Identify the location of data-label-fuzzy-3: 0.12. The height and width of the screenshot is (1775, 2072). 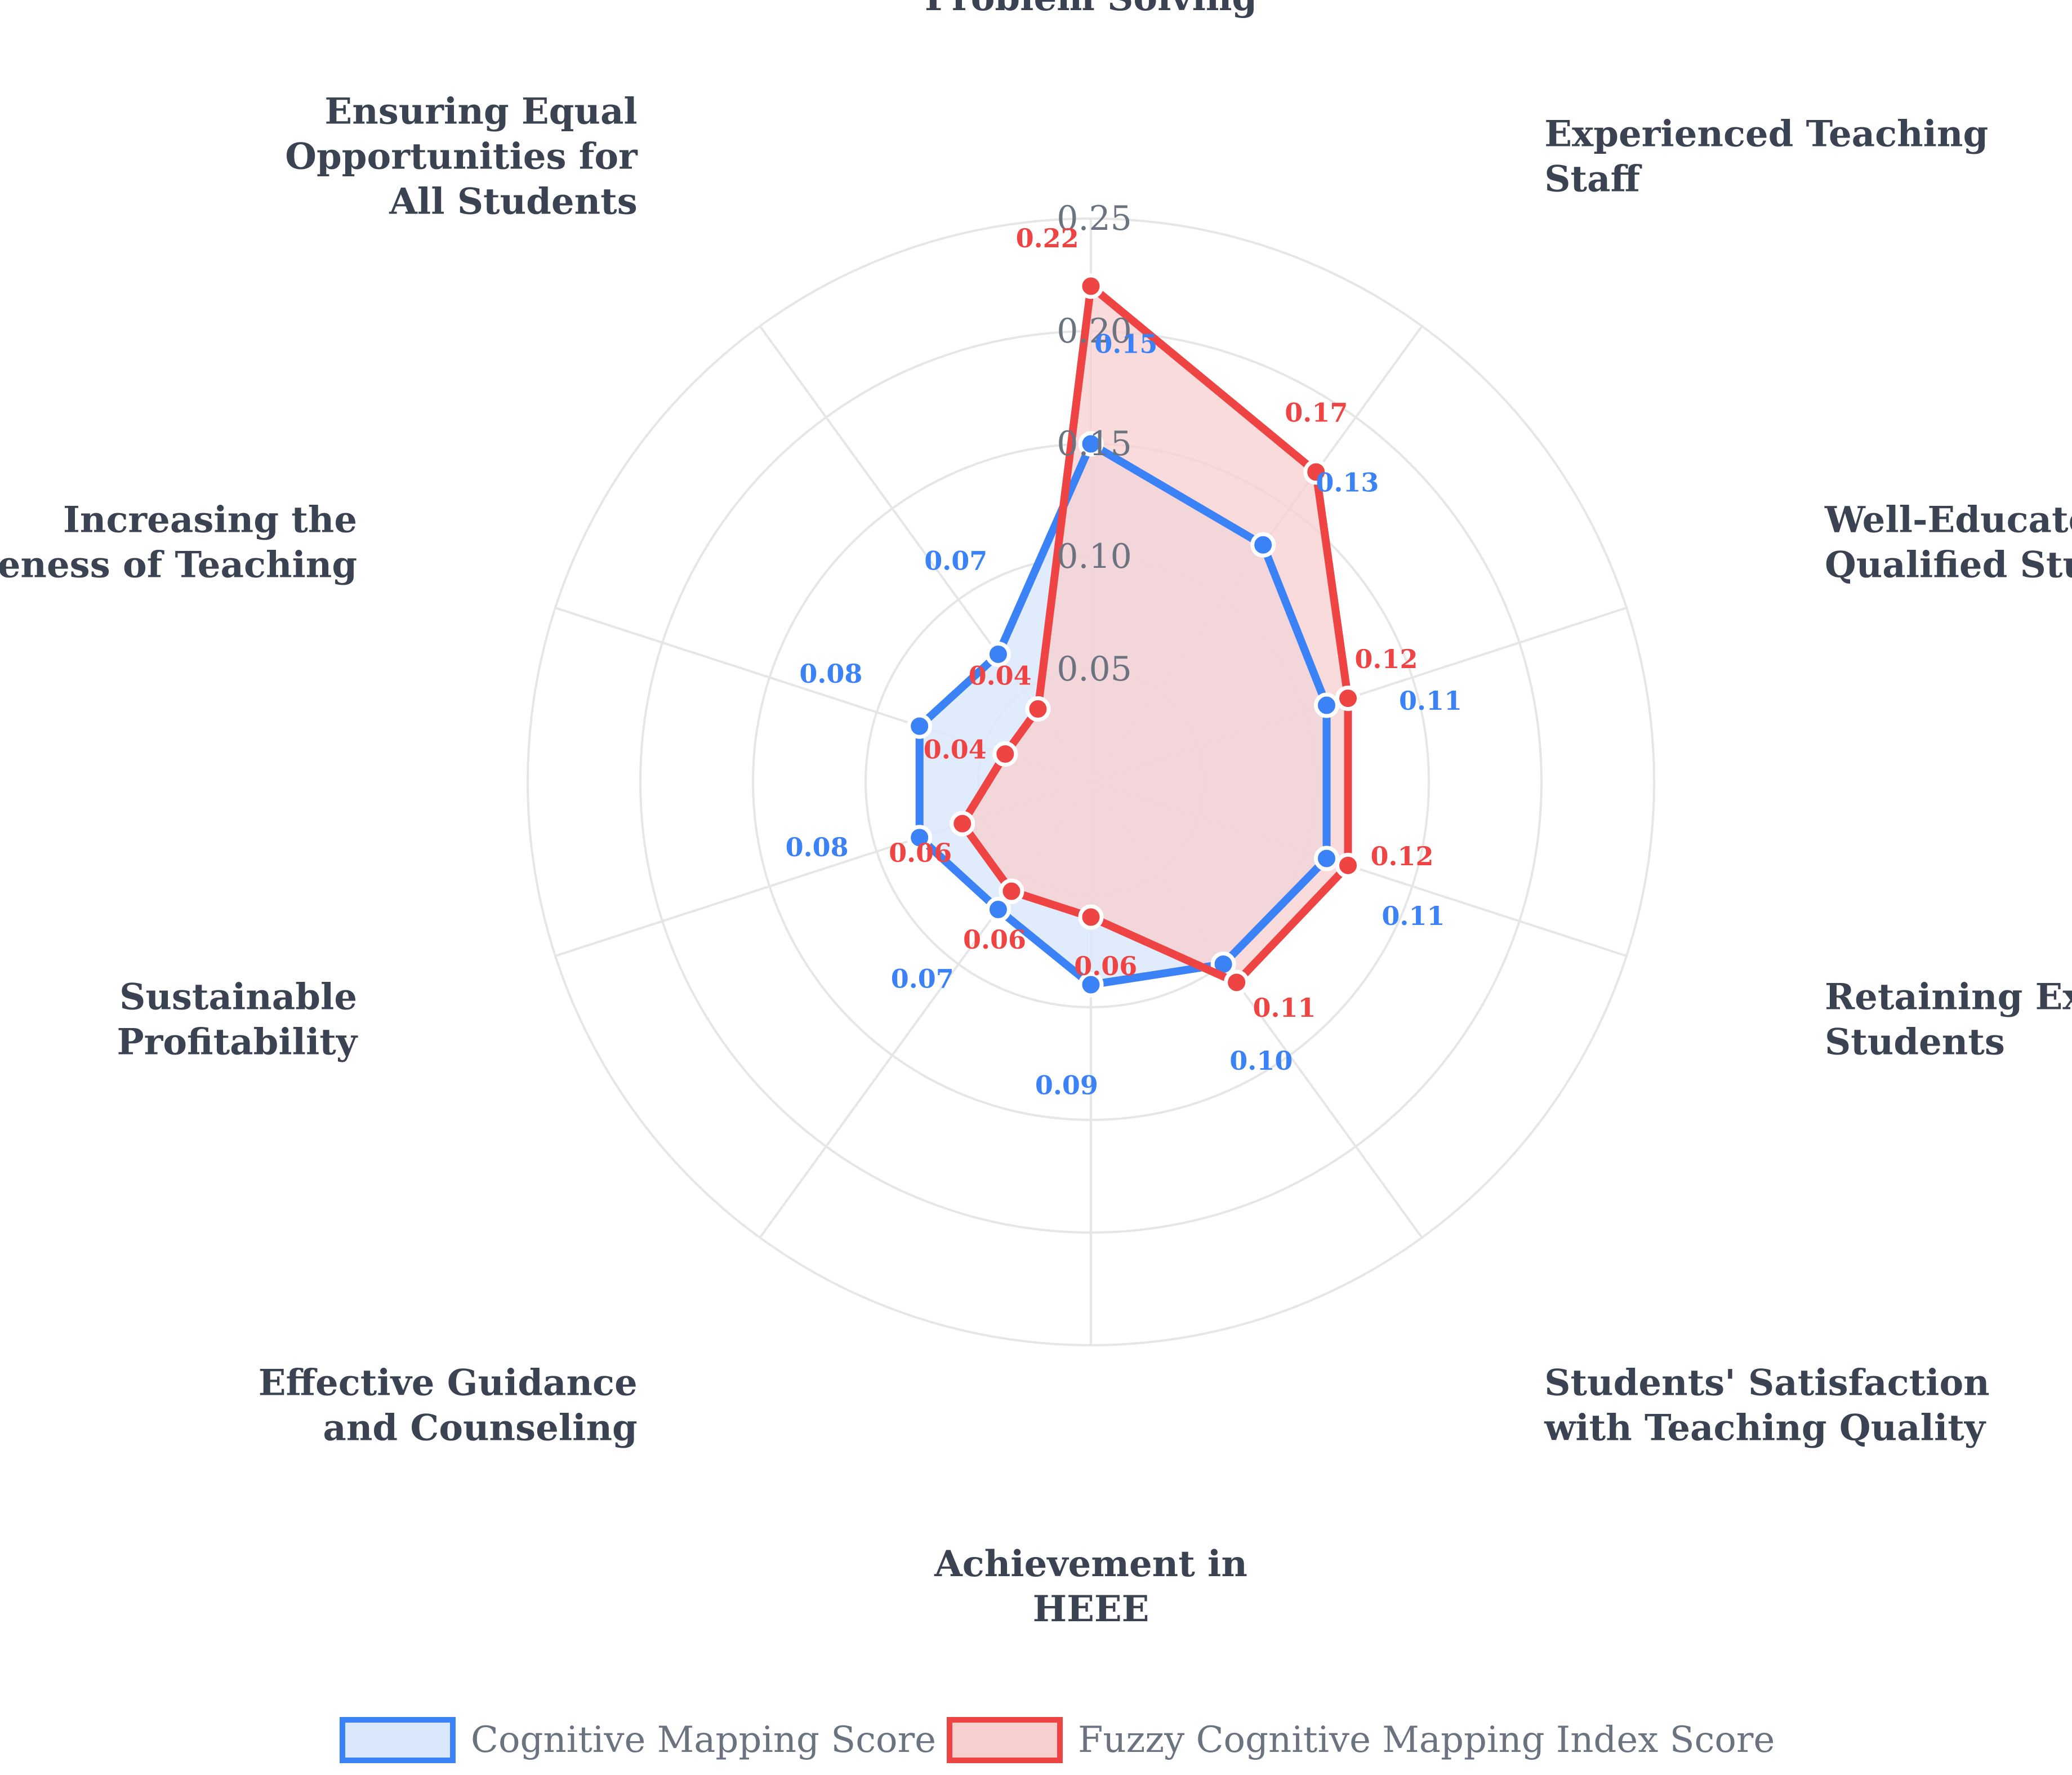
(1386, 659).